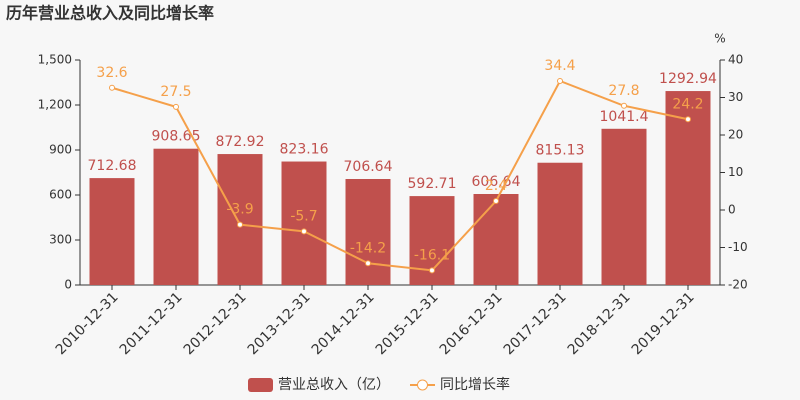 This screenshot has height=400, width=800. Describe the element at coordinates (60, 195) in the screenshot. I see `y-tick-label: 600` at that location.